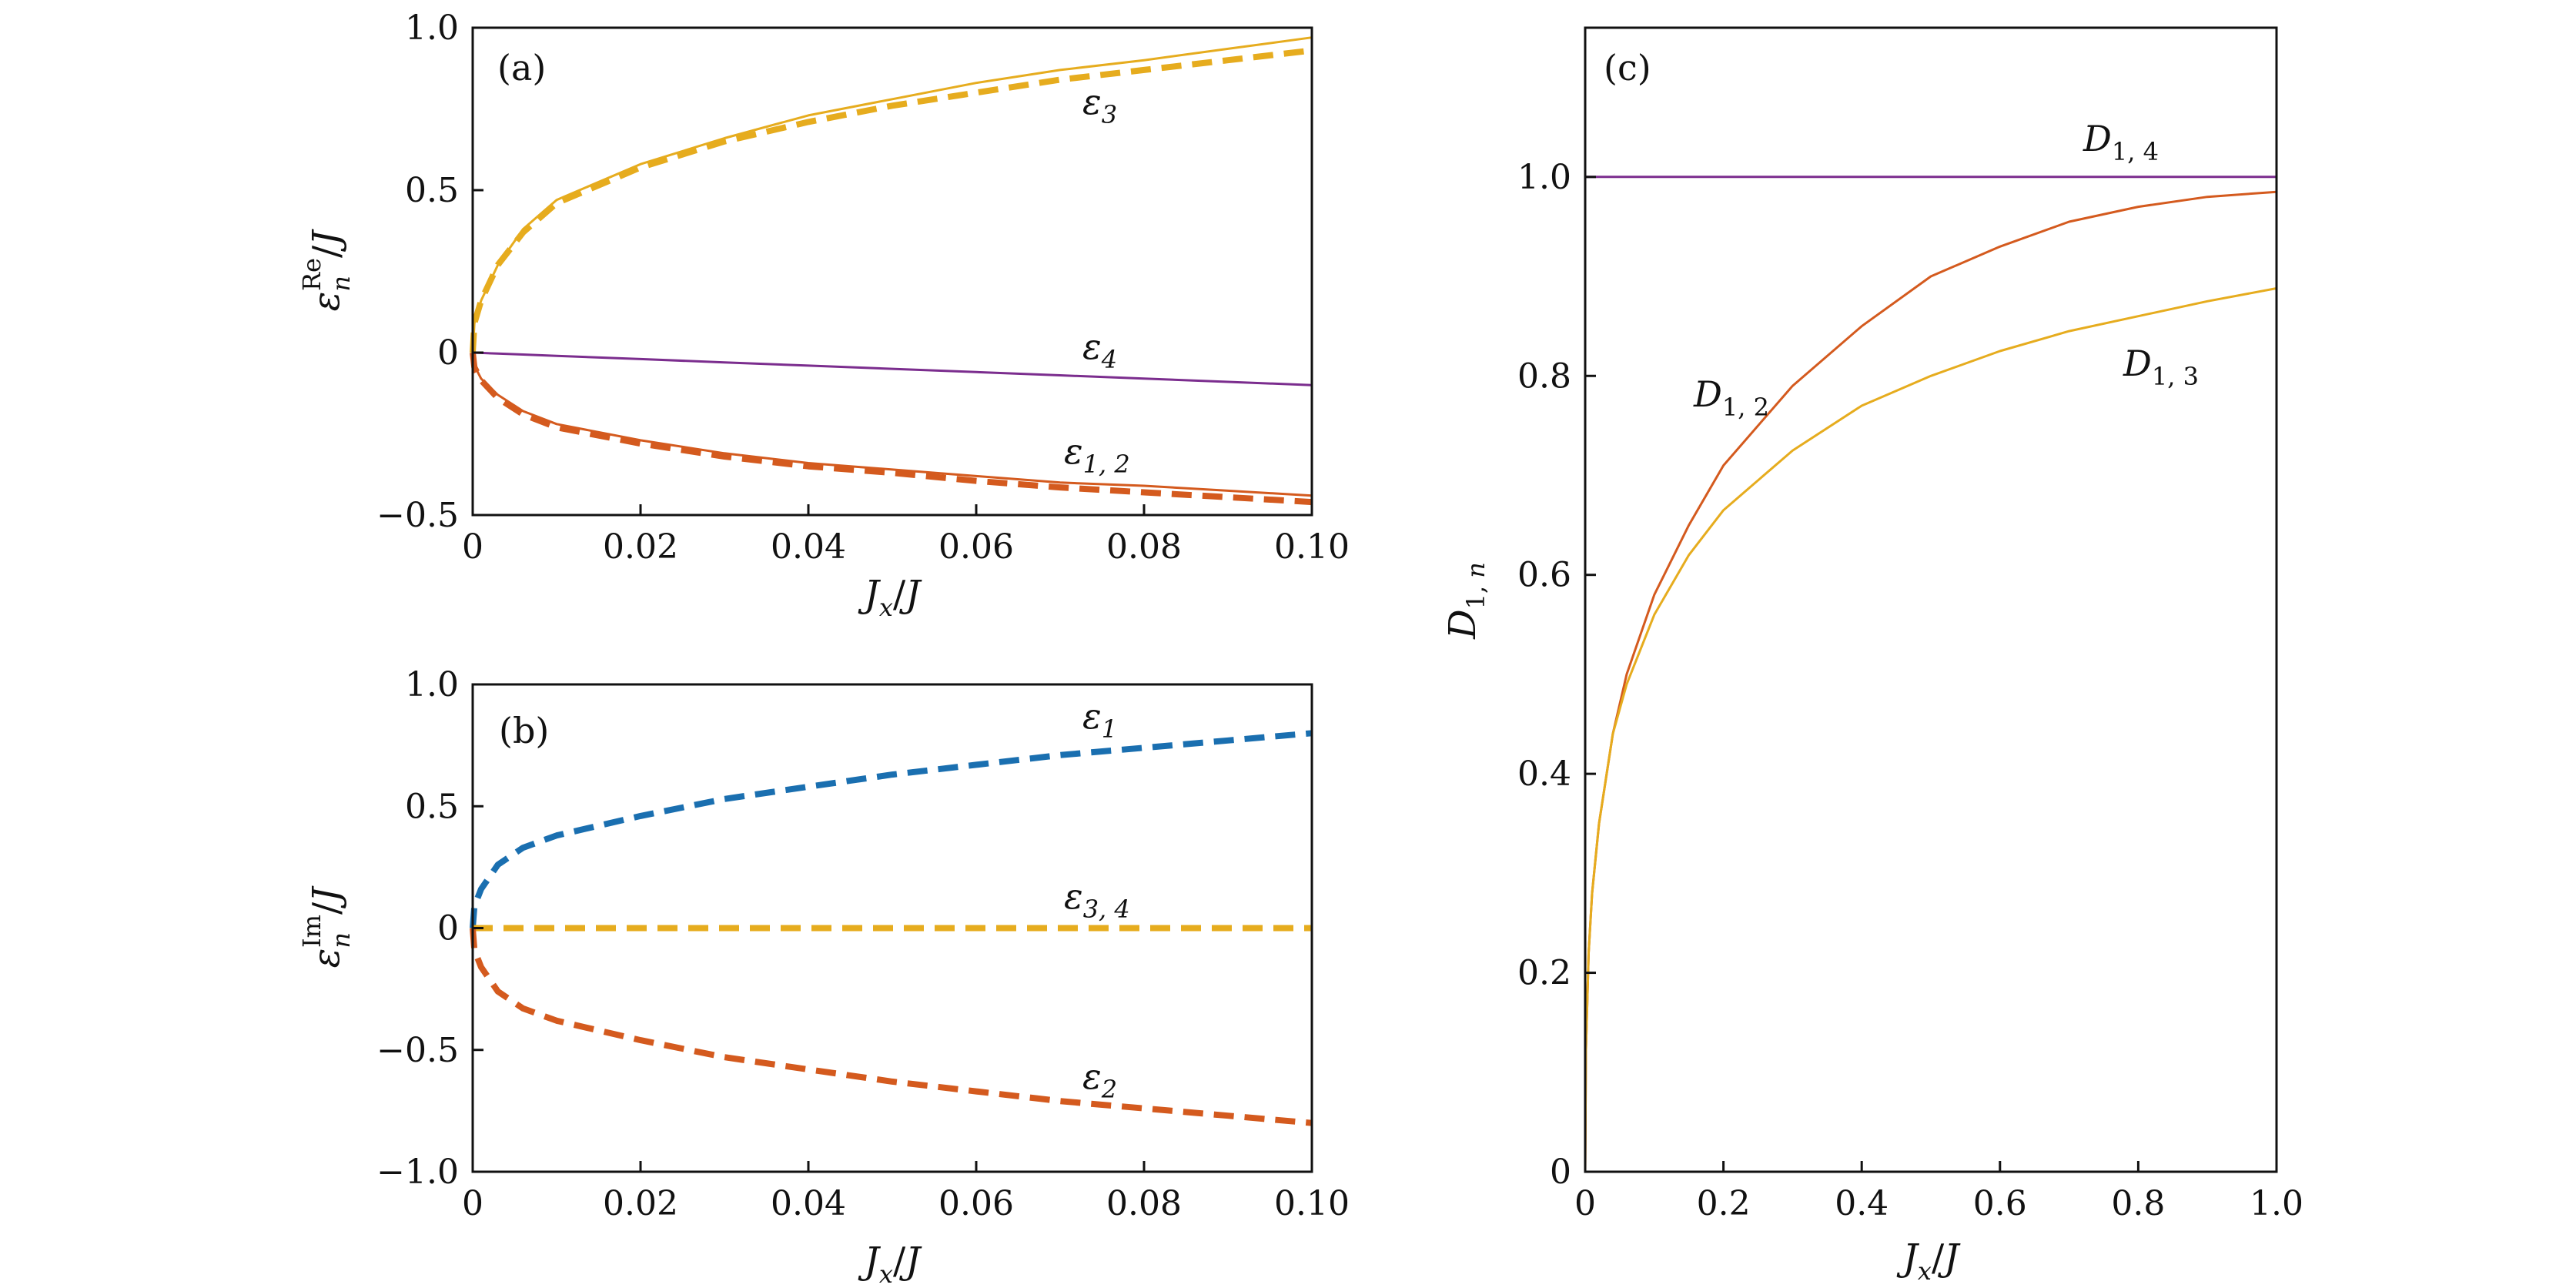  I want to click on ytick-label-b: 0.5, so click(432, 807).